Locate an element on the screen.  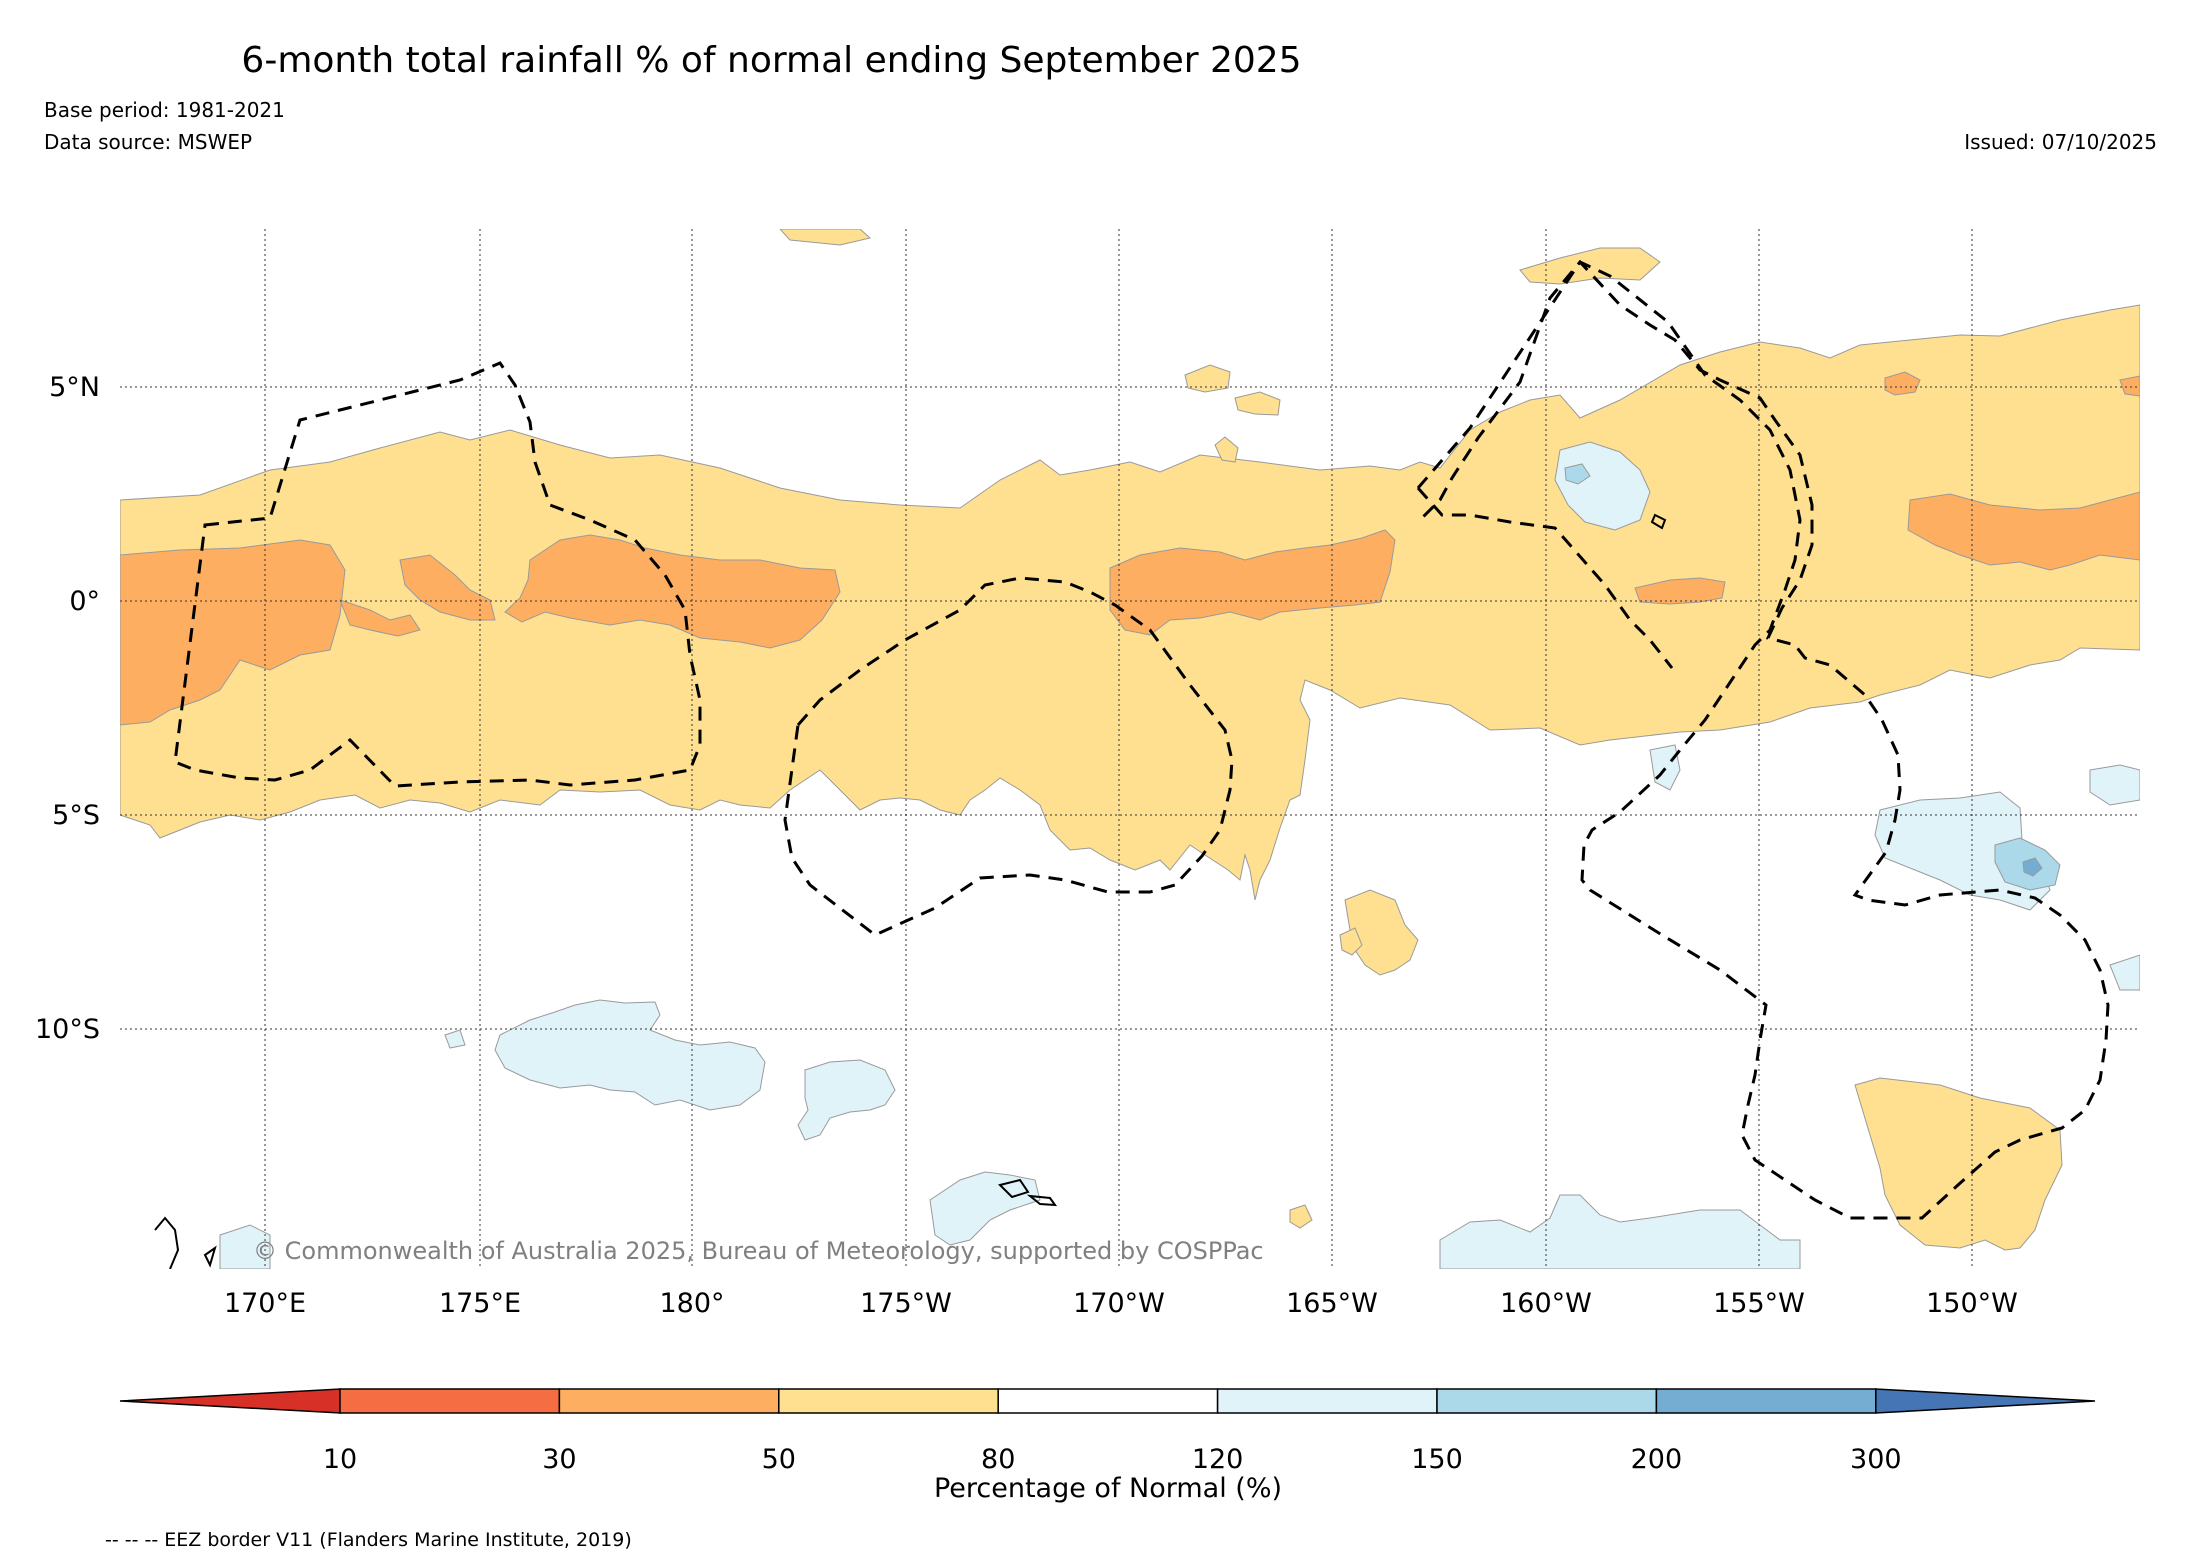
colorbar-tick-label: 30 is located at coordinates (559, 1459).